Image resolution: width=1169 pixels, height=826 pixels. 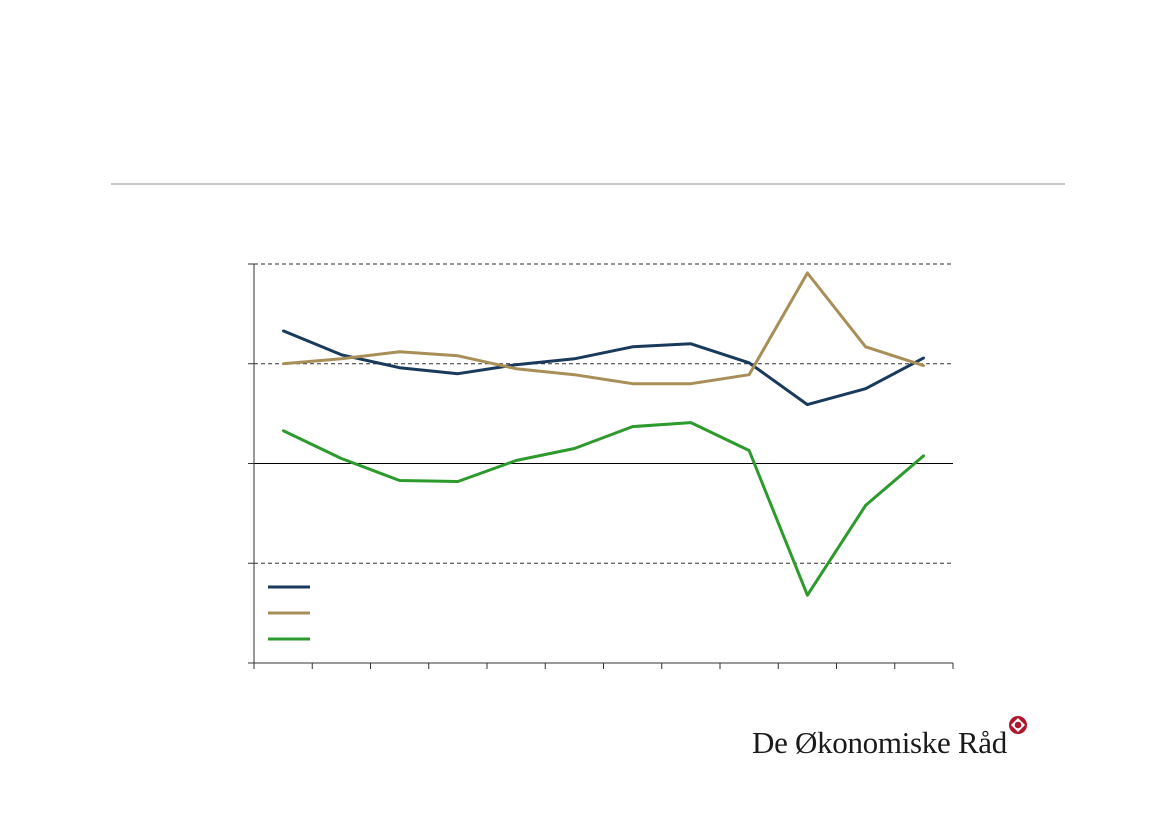 I want to click on series-3-line, so click(x=603, y=509).